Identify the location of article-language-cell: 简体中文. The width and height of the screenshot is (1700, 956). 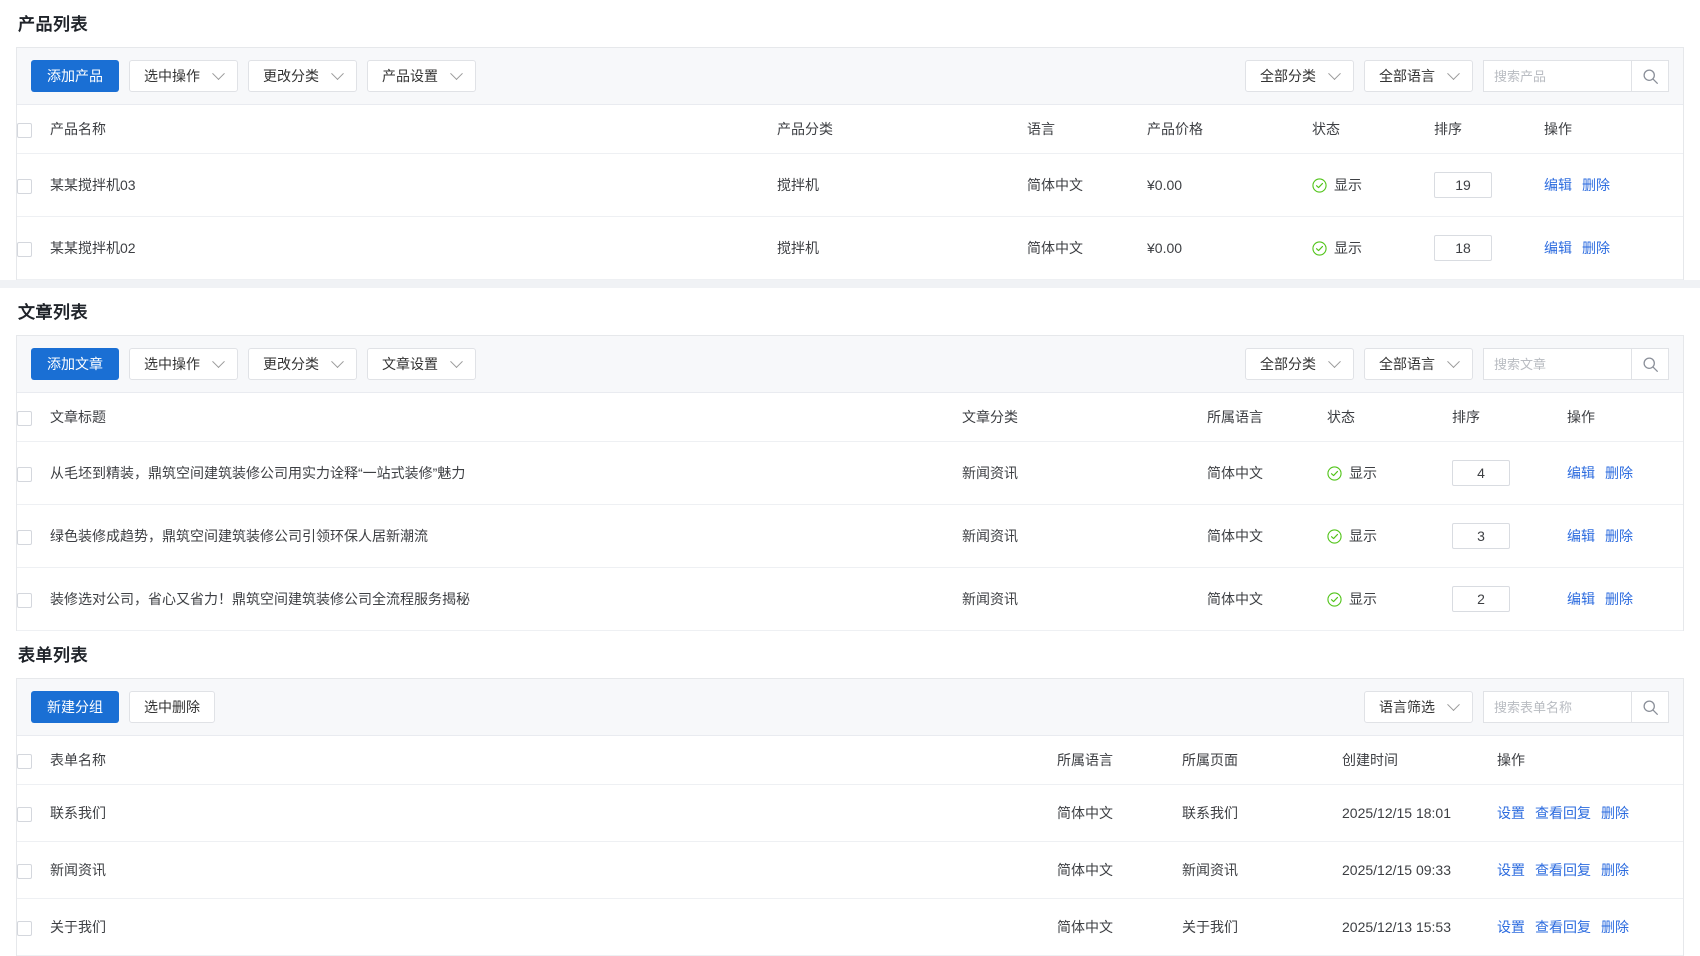
(1267, 536).